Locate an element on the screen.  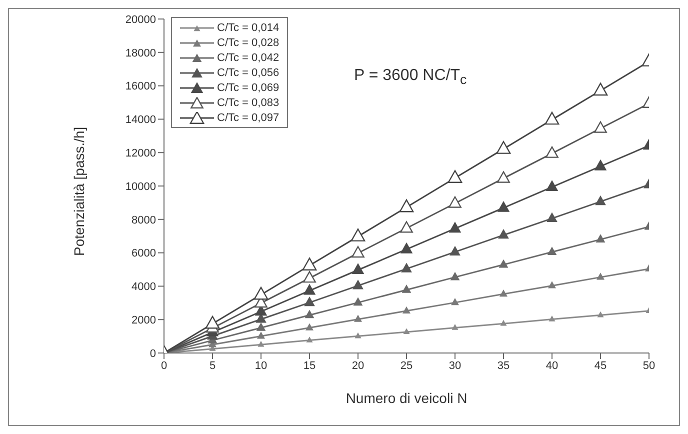
x-tick-label: 20 is located at coordinates (358, 366).